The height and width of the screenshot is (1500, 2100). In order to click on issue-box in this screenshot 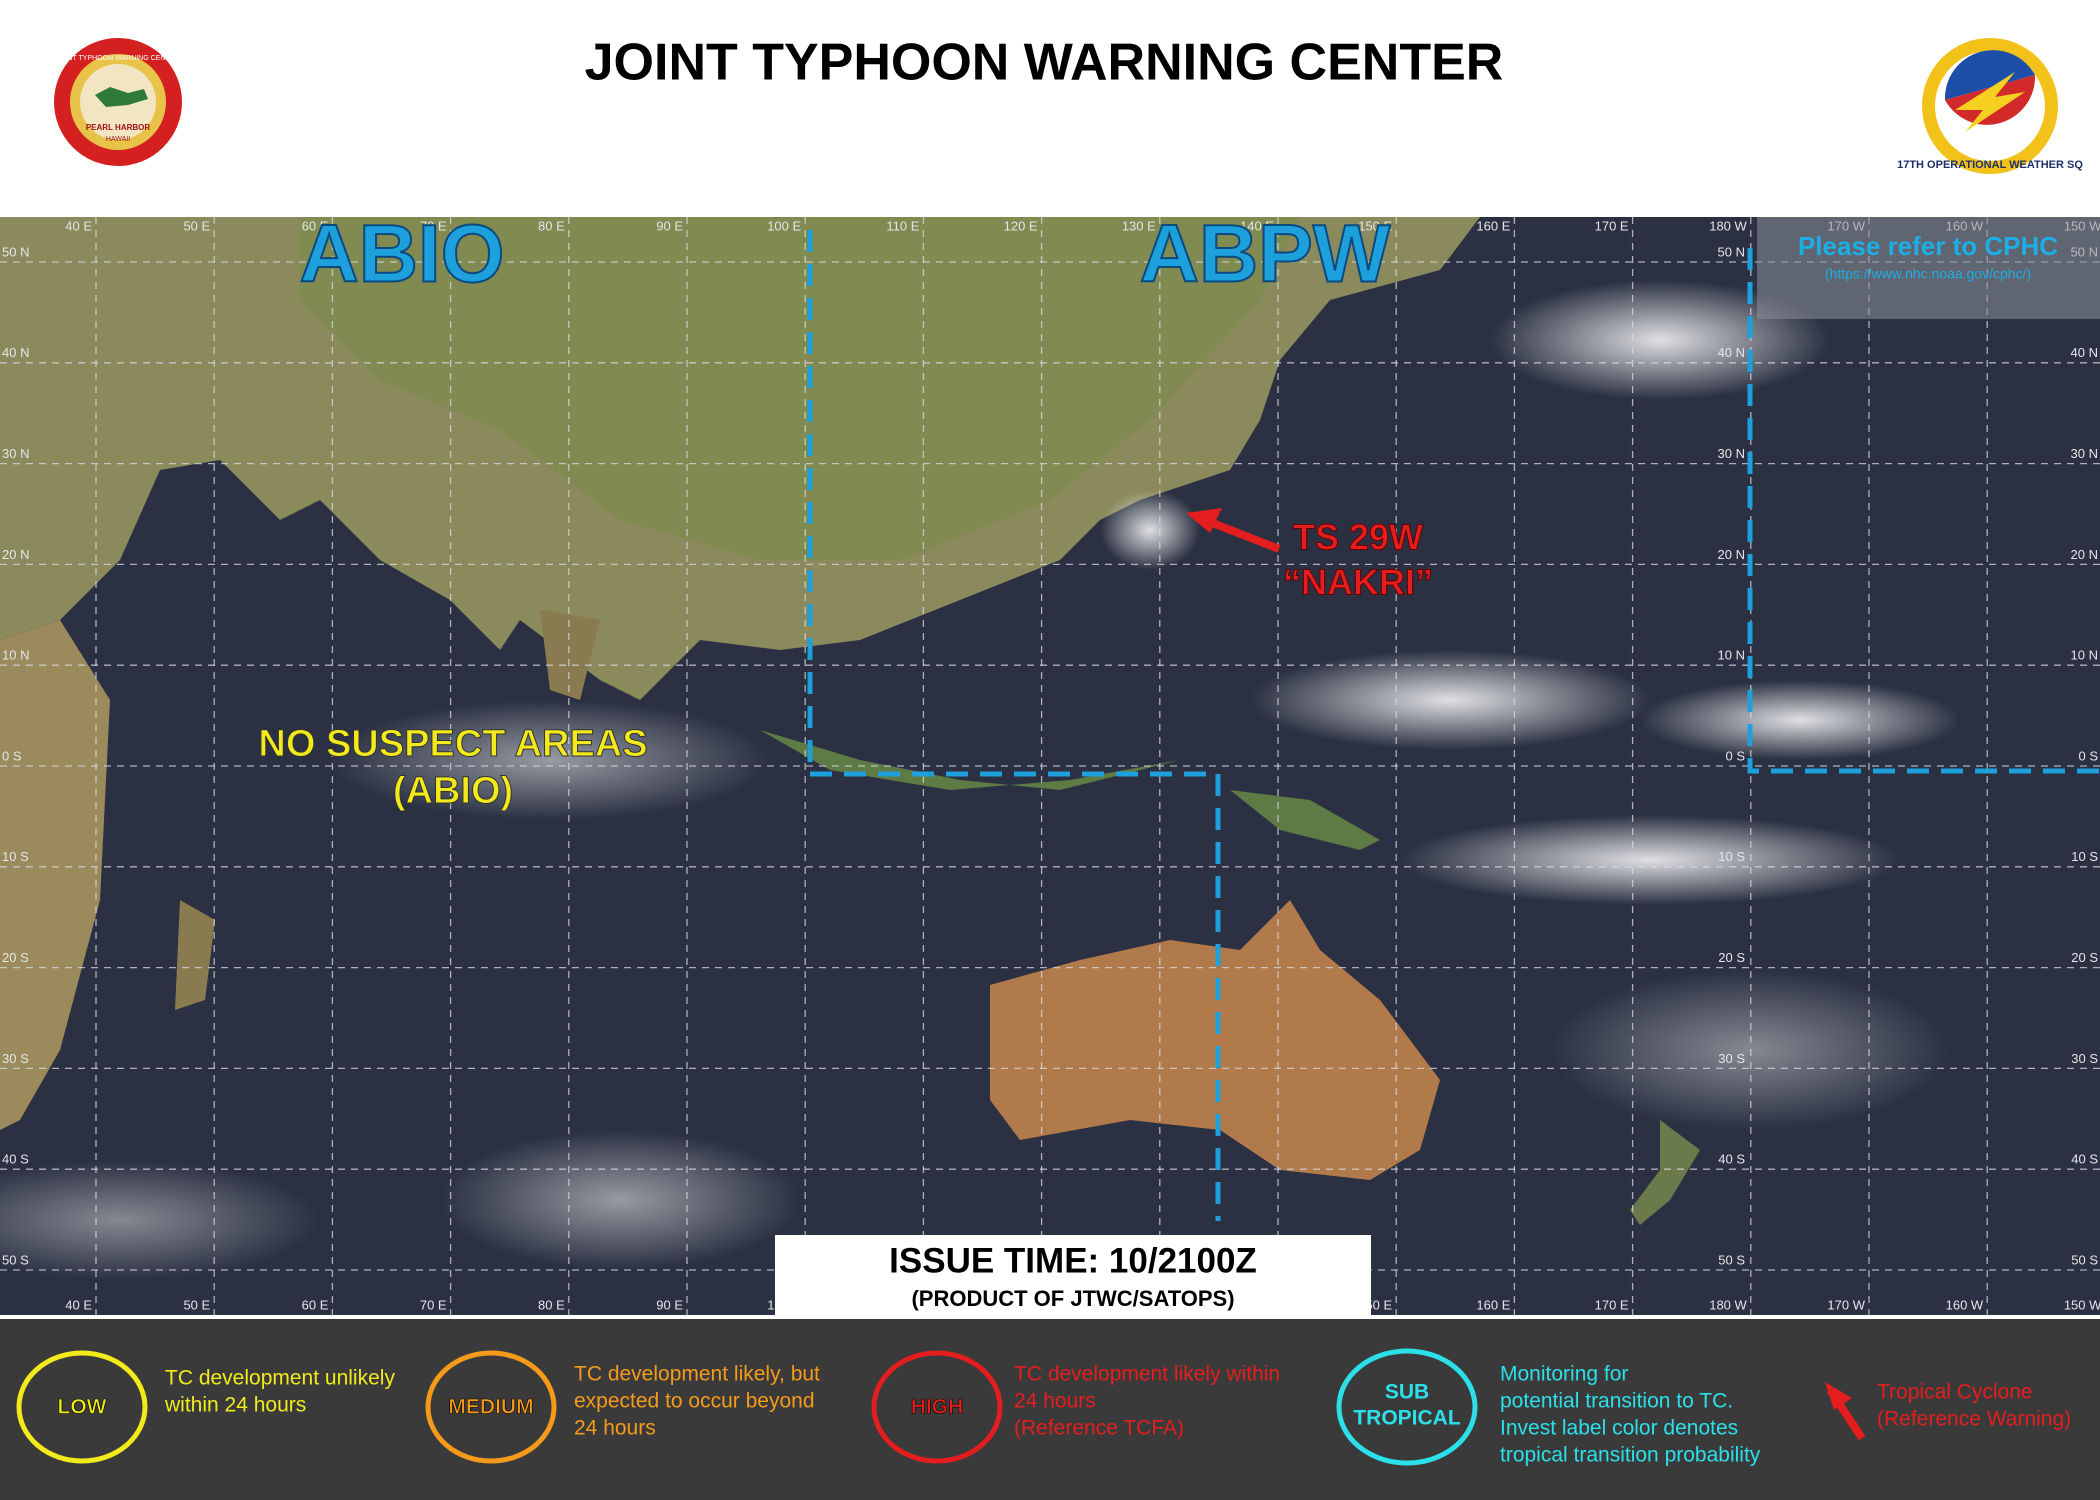, I will do `click(1073, 1277)`.